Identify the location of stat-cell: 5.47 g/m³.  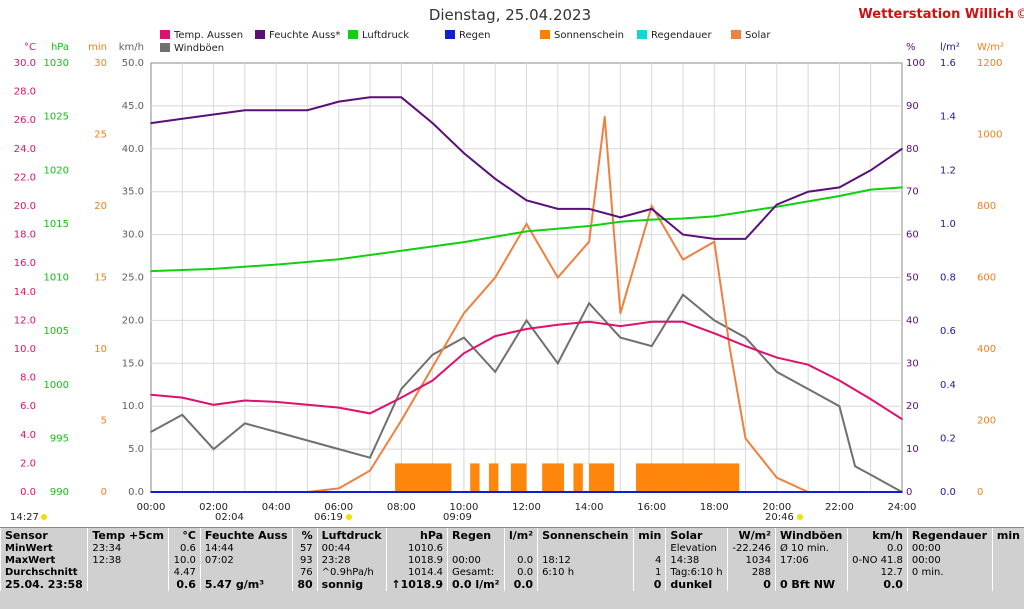
(246, 584).